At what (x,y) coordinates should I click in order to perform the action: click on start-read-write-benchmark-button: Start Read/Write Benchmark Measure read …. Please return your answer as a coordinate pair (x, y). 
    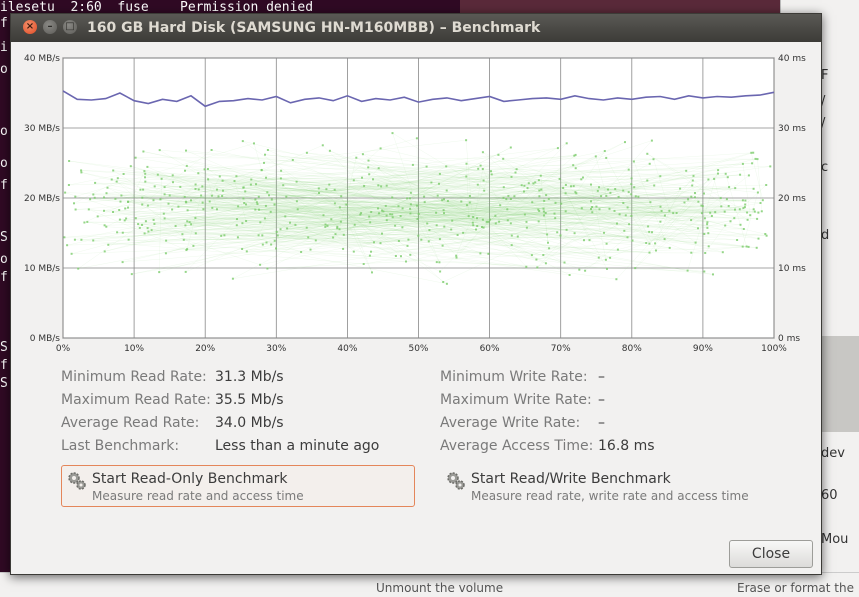
    Looking at the image, I should click on (617, 486).